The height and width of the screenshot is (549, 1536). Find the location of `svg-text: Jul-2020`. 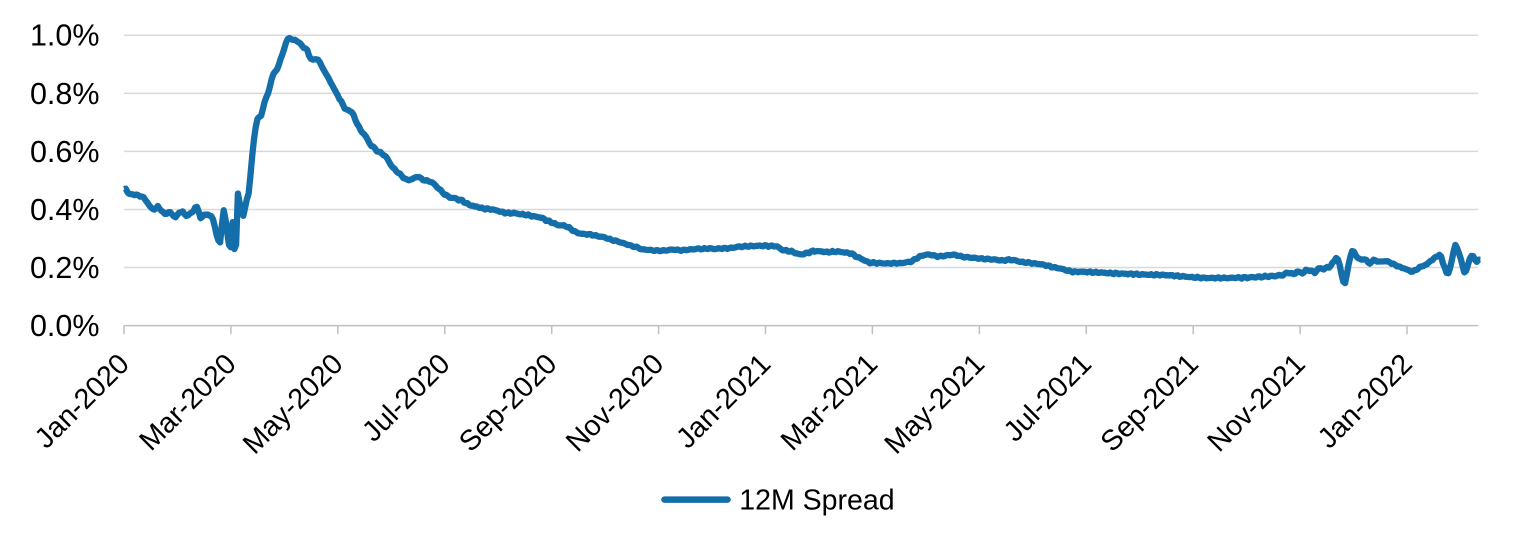

svg-text: Jul-2020 is located at coordinates (406, 398).